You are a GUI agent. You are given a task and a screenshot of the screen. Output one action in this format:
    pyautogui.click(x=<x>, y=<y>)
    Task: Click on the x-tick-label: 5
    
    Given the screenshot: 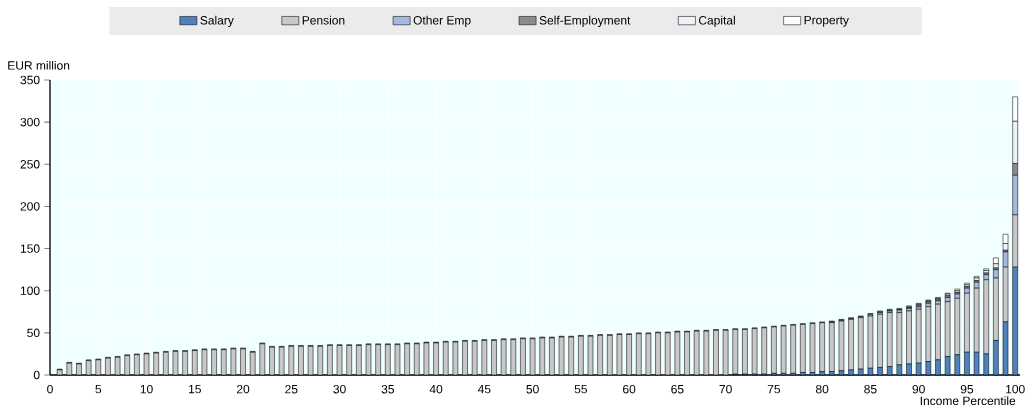 What is the action you would take?
    pyautogui.click(x=98, y=389)
    